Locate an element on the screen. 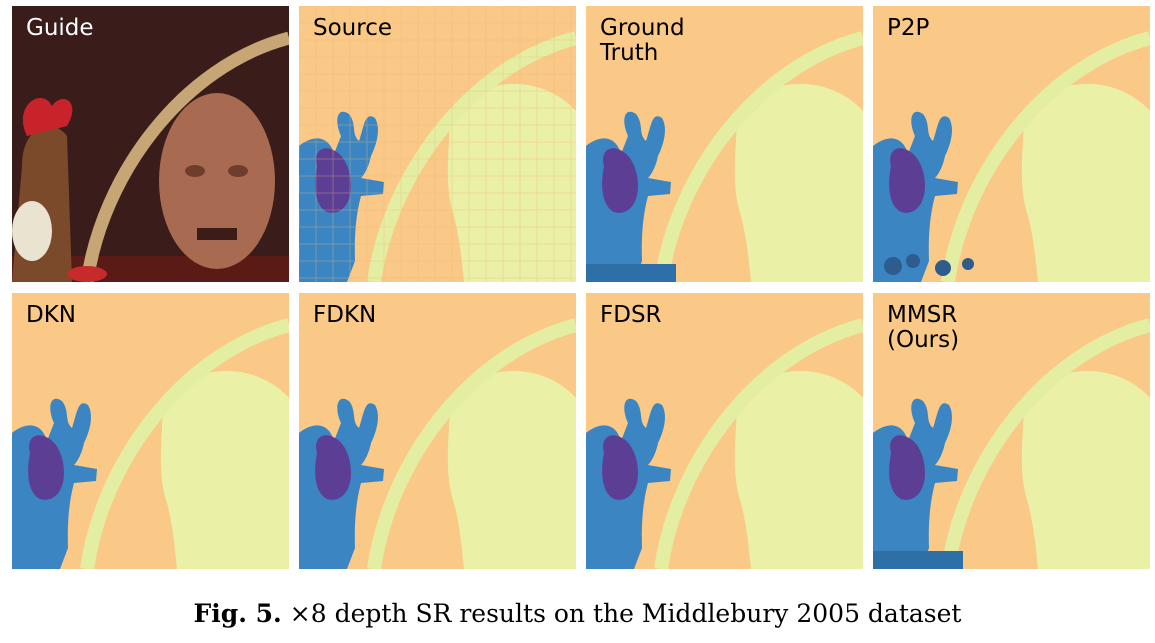  head-eye-left is located at coordinates (195, 171).